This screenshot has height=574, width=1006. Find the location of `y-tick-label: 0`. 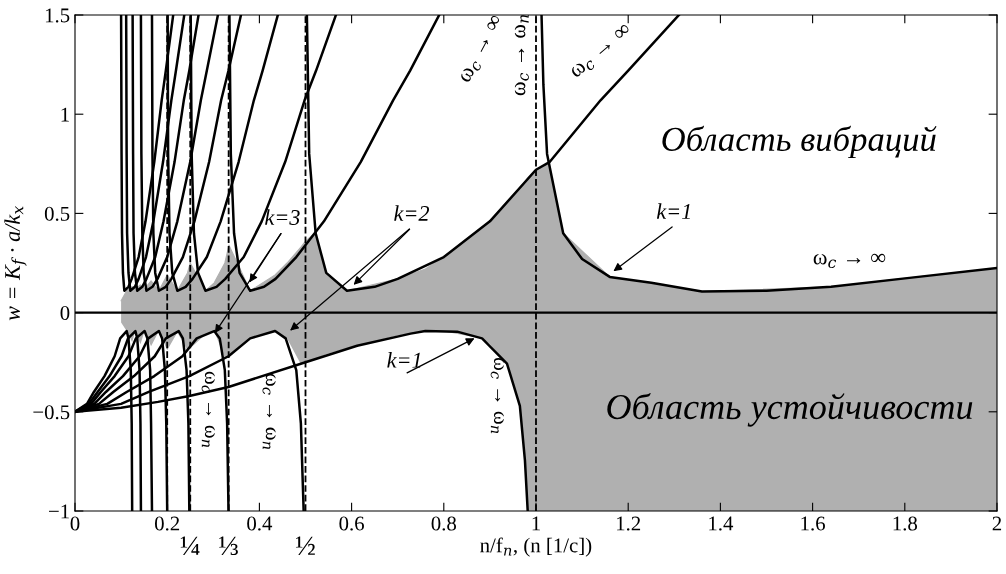

y-tick-label: 0 is located at coordinates (65, 313).